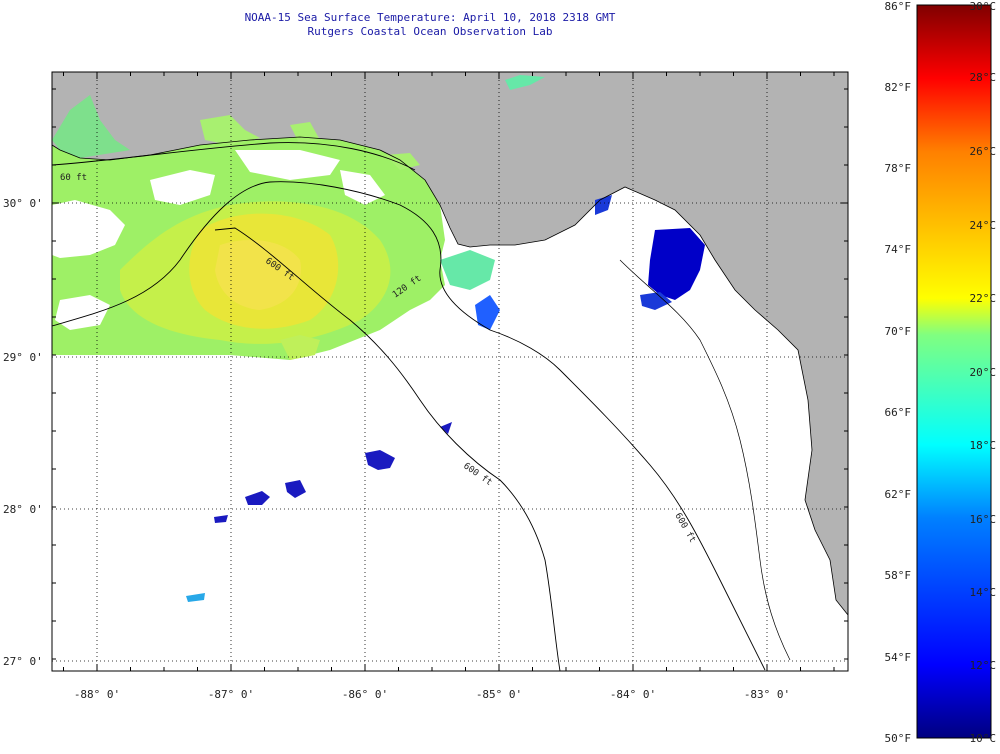 Image resolution: width=1000 pixels, height=754 pixels. Describe the element at coordinates (898, 494) in the screenshot. I see `colorbar-fahrenheit-label: 62°F` at that location.